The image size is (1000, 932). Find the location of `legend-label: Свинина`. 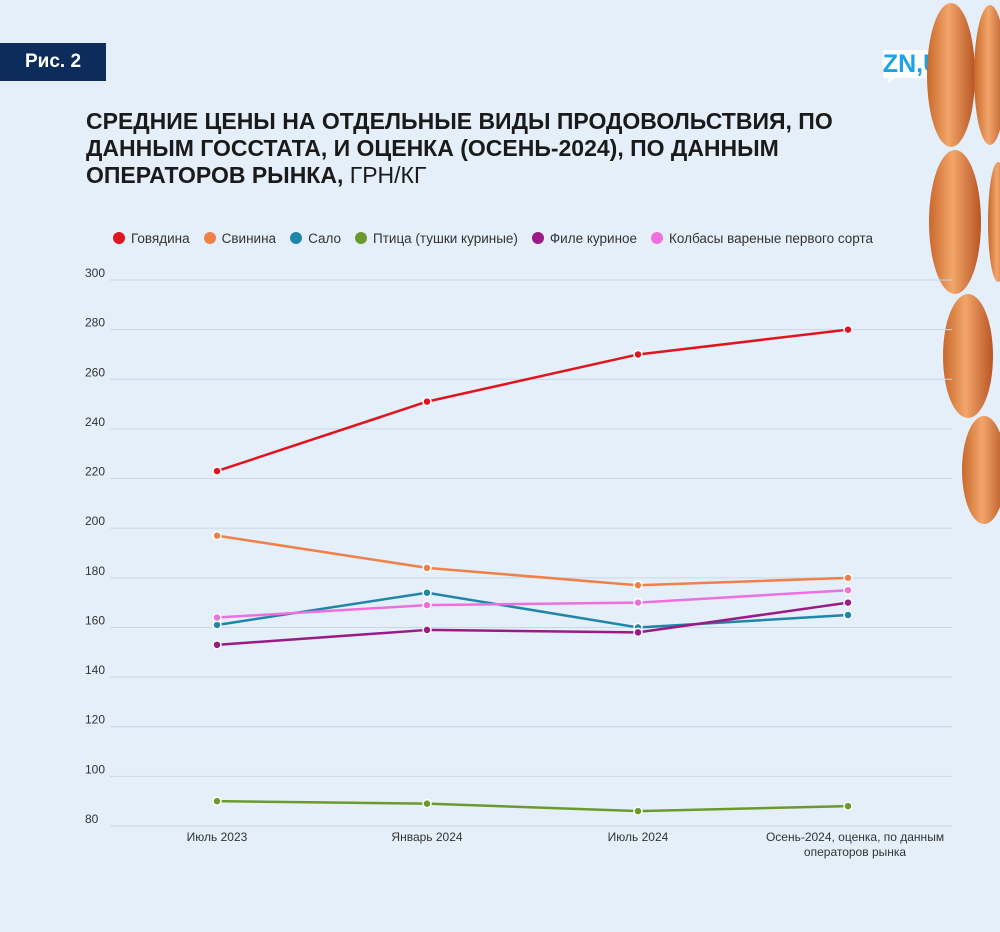

legend-label: Свинина is located at coordinates (249, 238).